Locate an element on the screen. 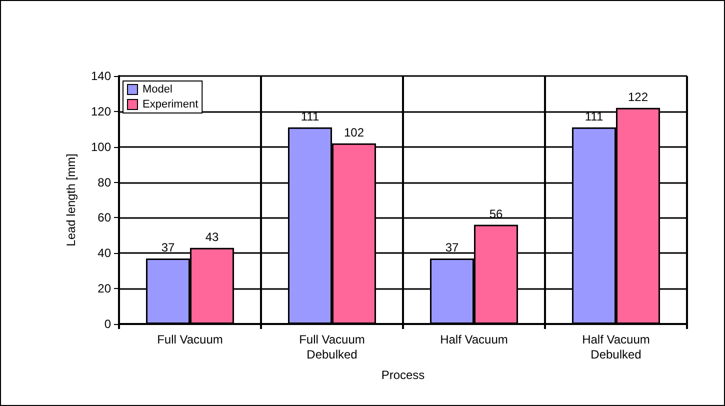  data-label: 122 is located at coordinates (638, 97).